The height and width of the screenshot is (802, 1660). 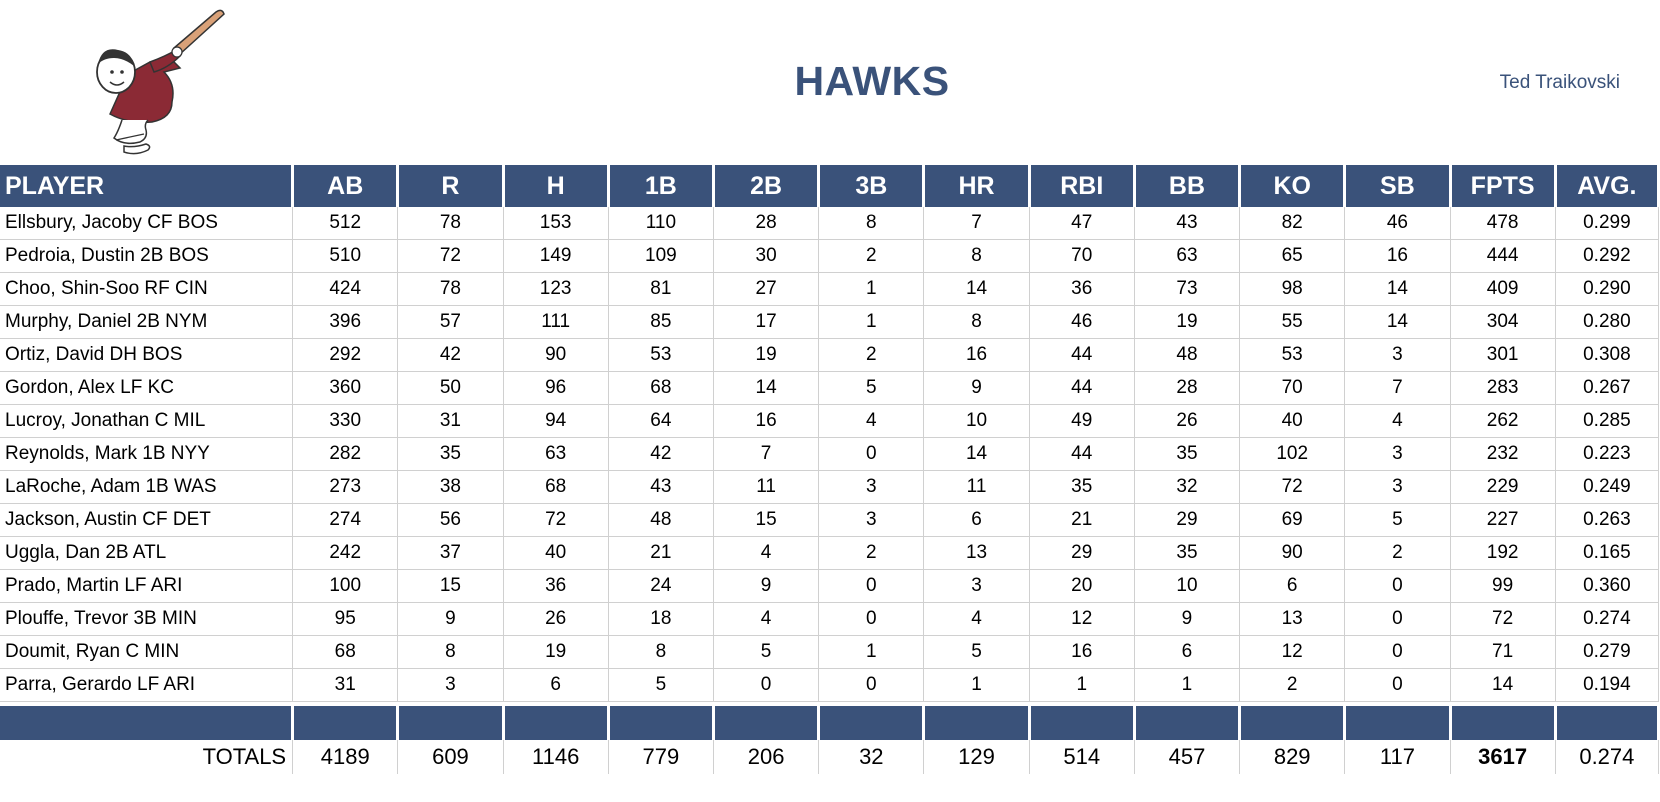 I want to click on stat-cell: 30, so click(x=766, y=256).